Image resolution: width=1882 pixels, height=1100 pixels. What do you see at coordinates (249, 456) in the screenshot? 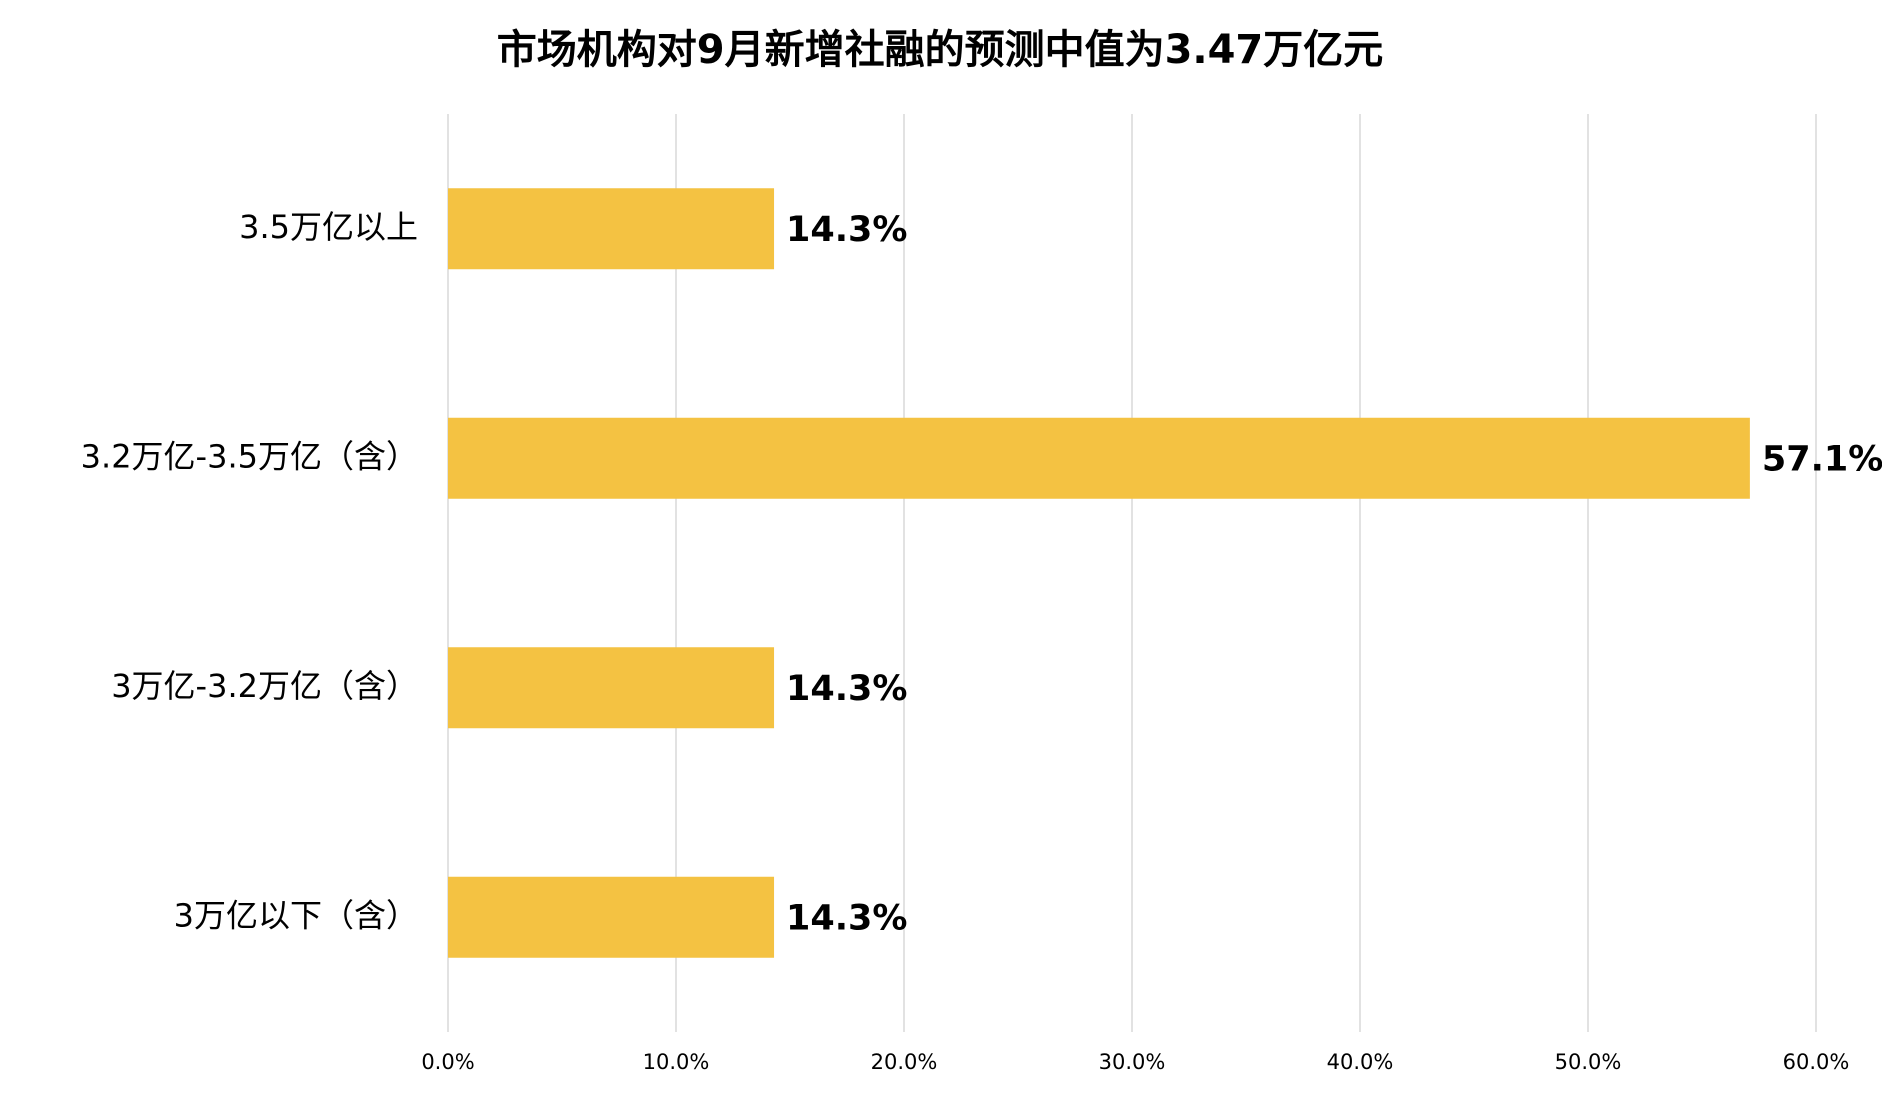
I see `y-tick-label: 3.2万亿-3.5万亿（含）` at bounding box center [249, 456].